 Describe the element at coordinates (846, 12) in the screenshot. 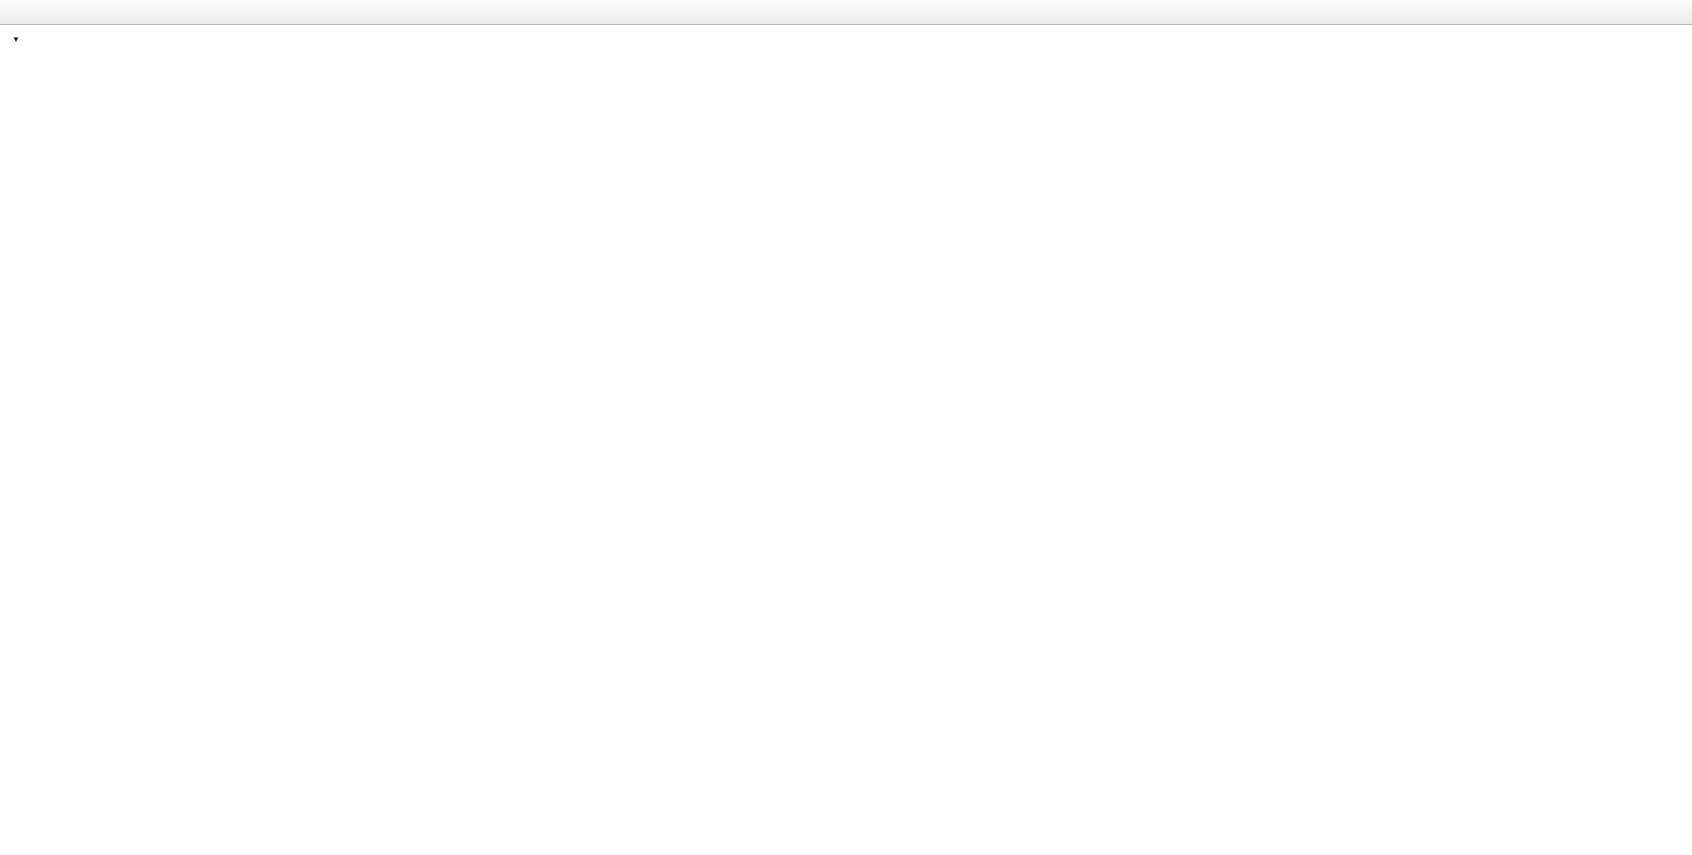

I see `toolbar` at that location.